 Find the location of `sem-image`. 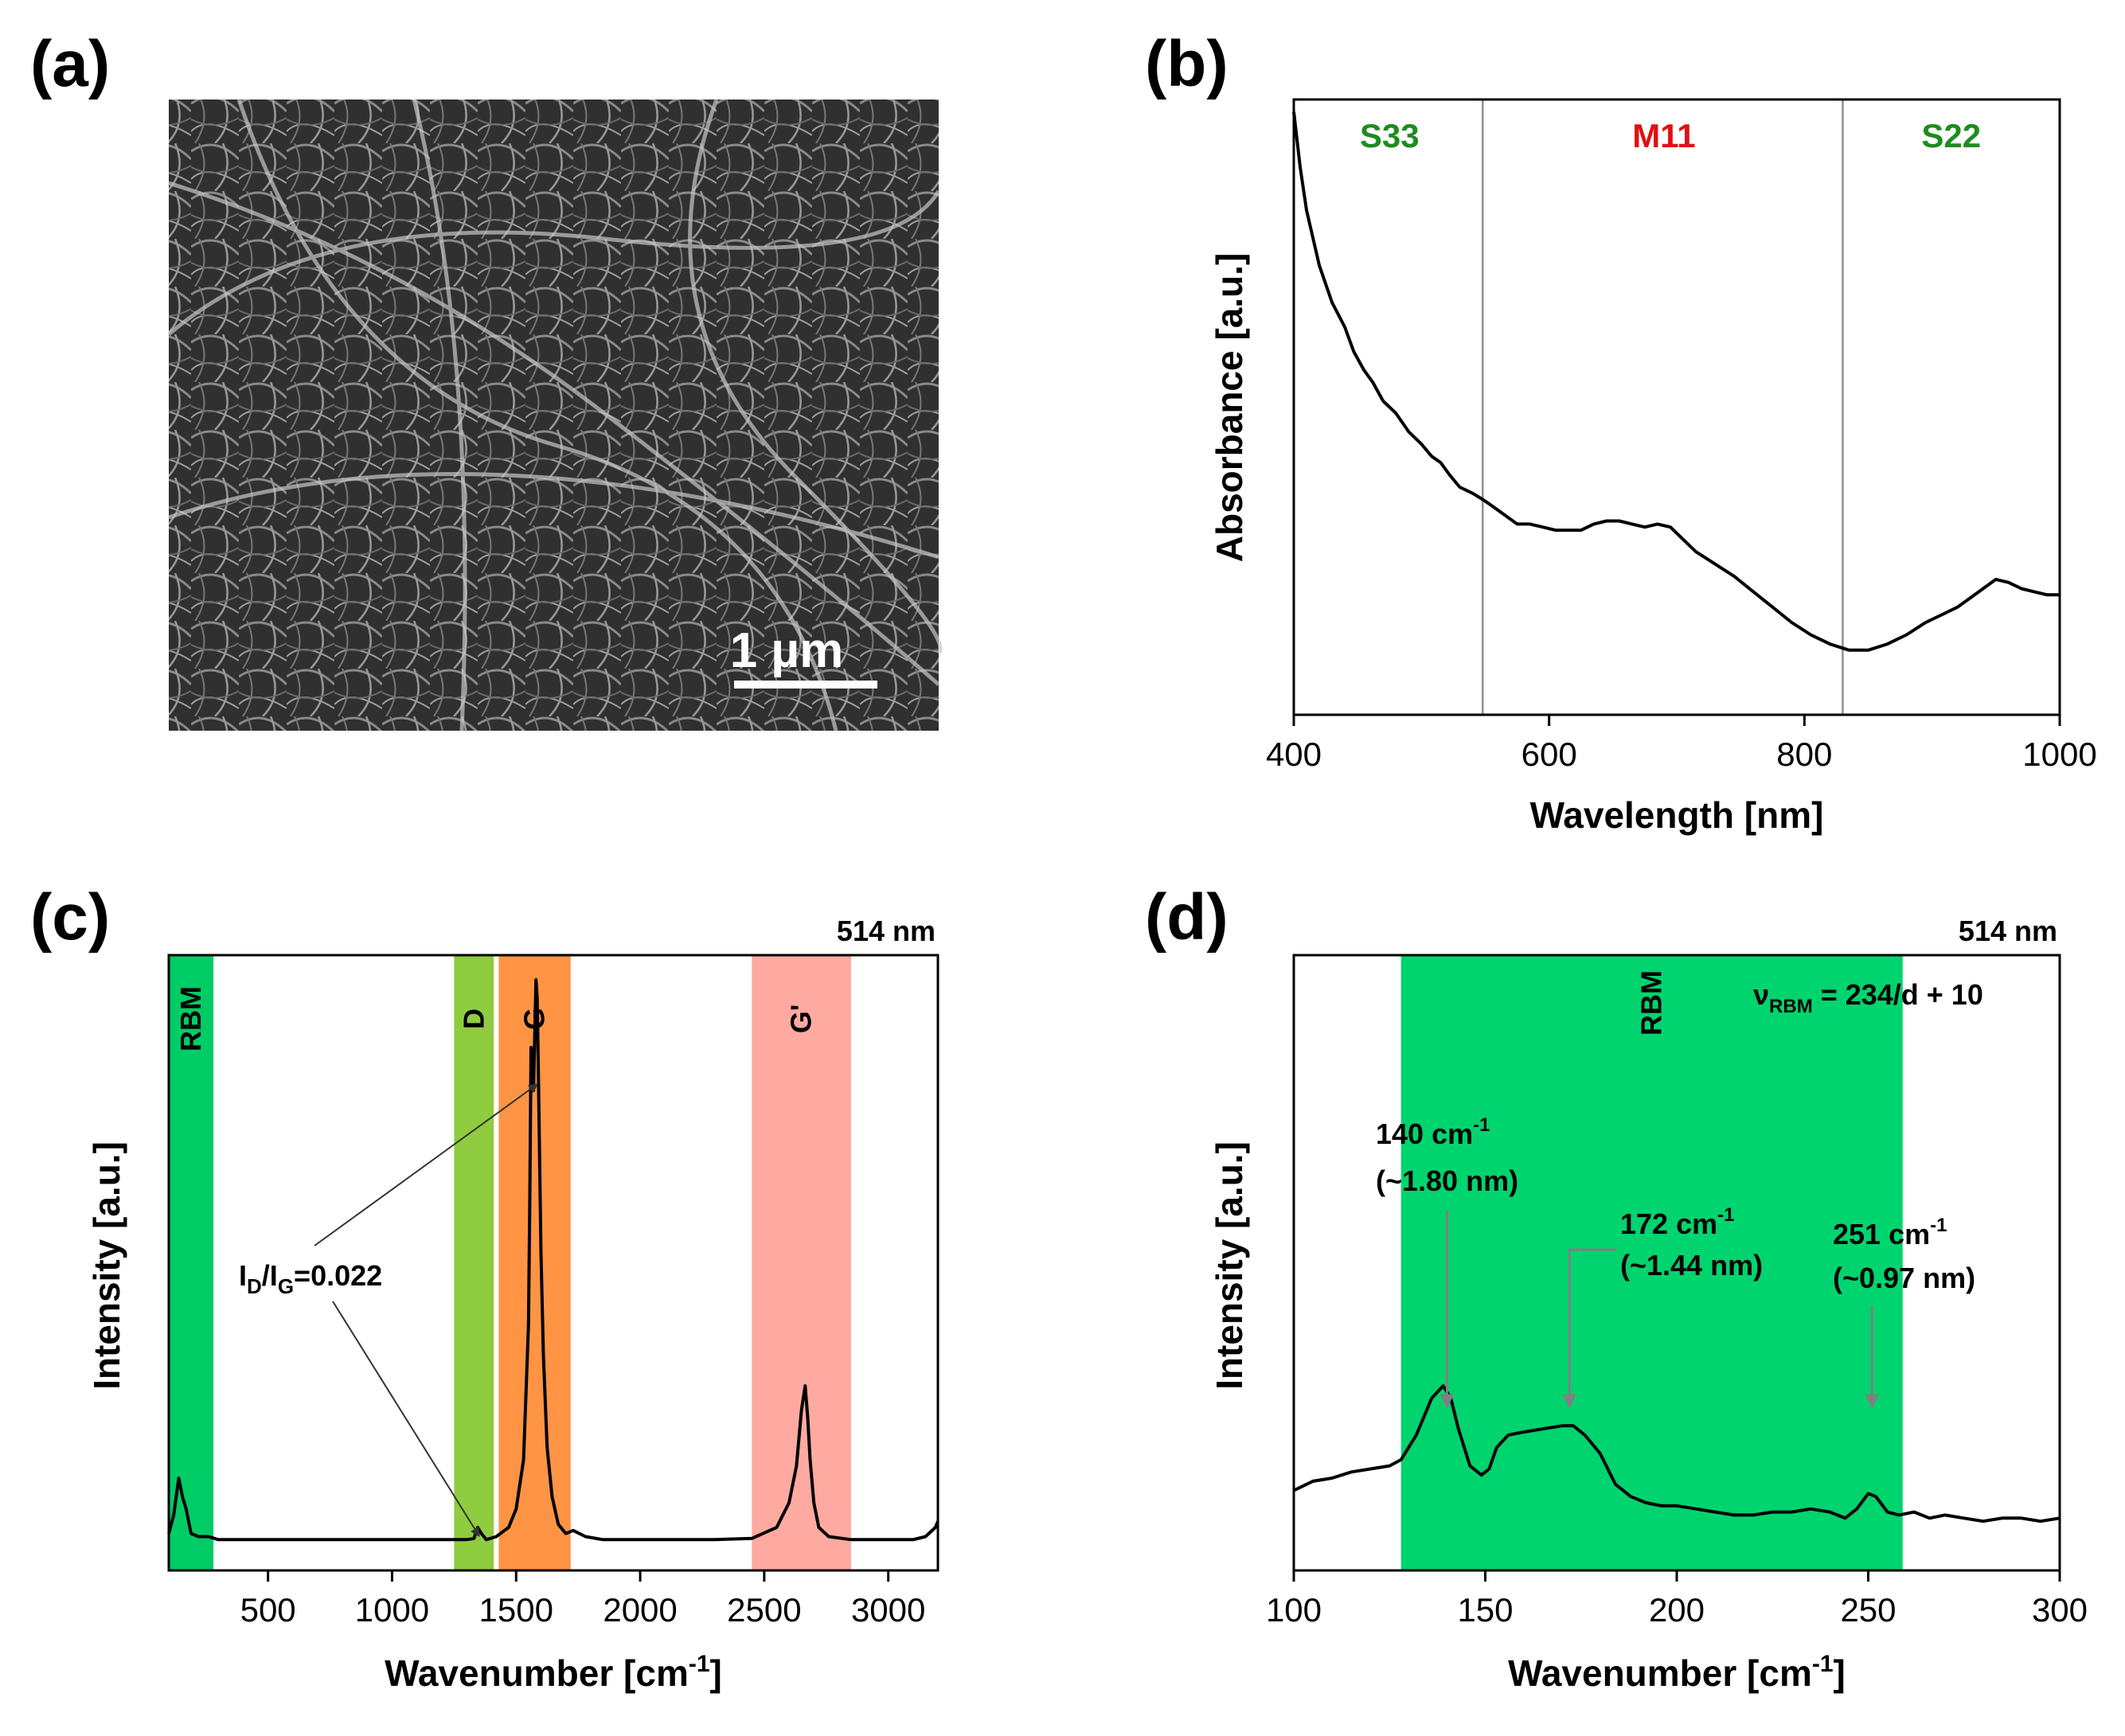

sem-image is located at coordinates (554, 415).